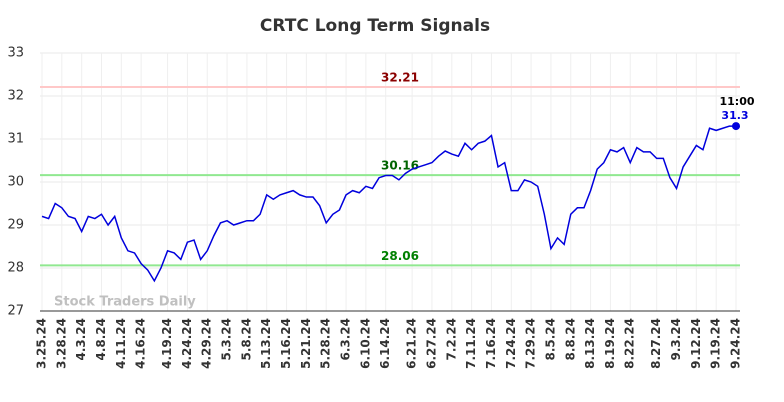 This screenshot has width=784, height=402. Describe the element at coordinates (610, 343) in the screenshot. I see `x-tick-label: 8.19.24` at that location.